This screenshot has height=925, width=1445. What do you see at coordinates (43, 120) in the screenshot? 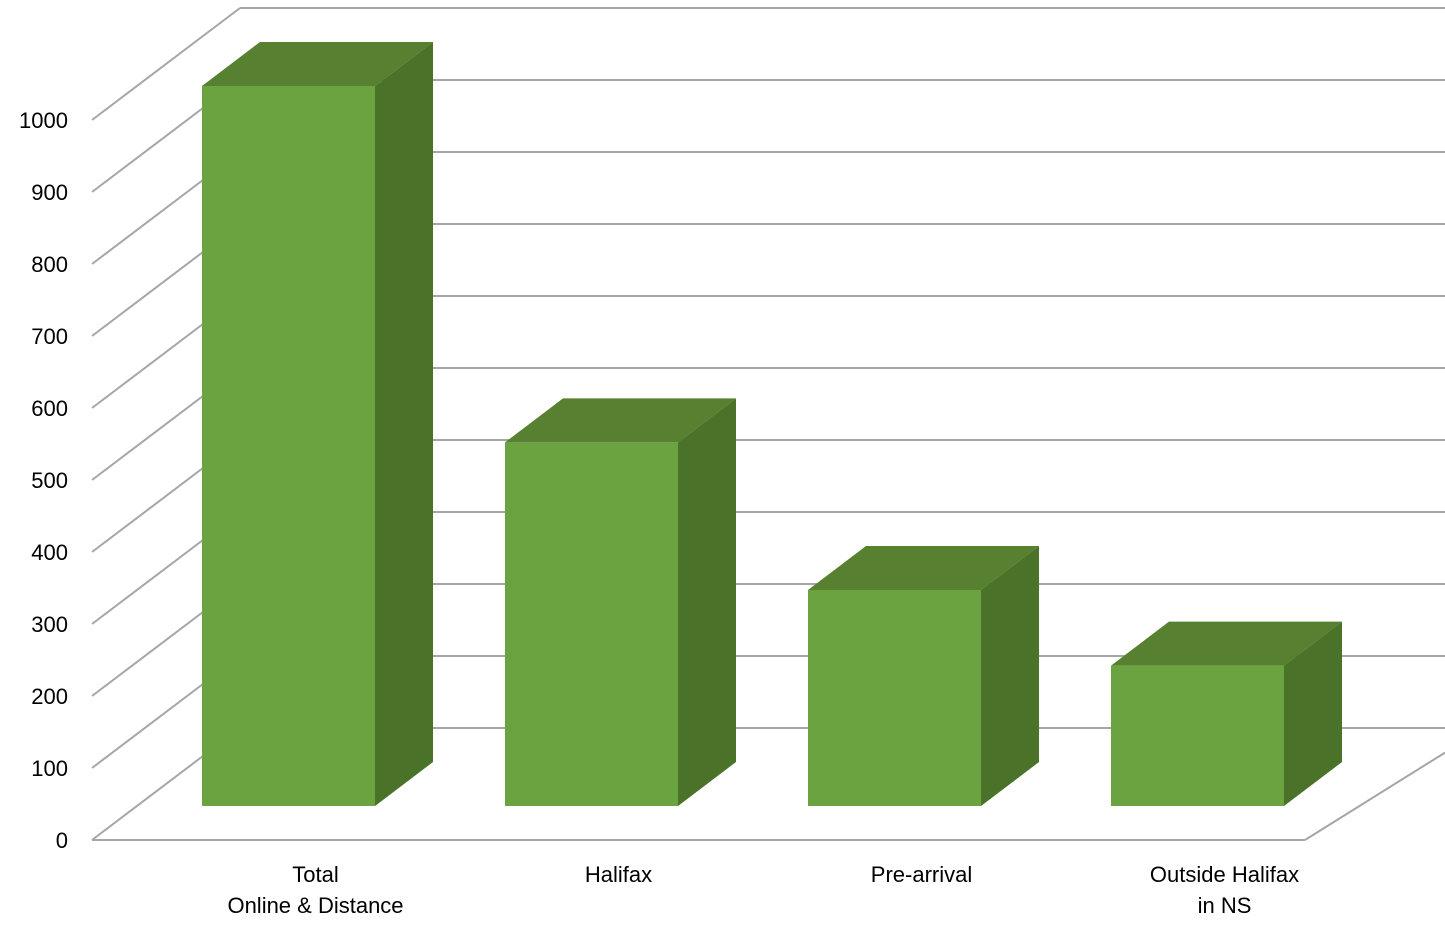
I see `y-tick-label: 1000` at bounding box center [43, 120].